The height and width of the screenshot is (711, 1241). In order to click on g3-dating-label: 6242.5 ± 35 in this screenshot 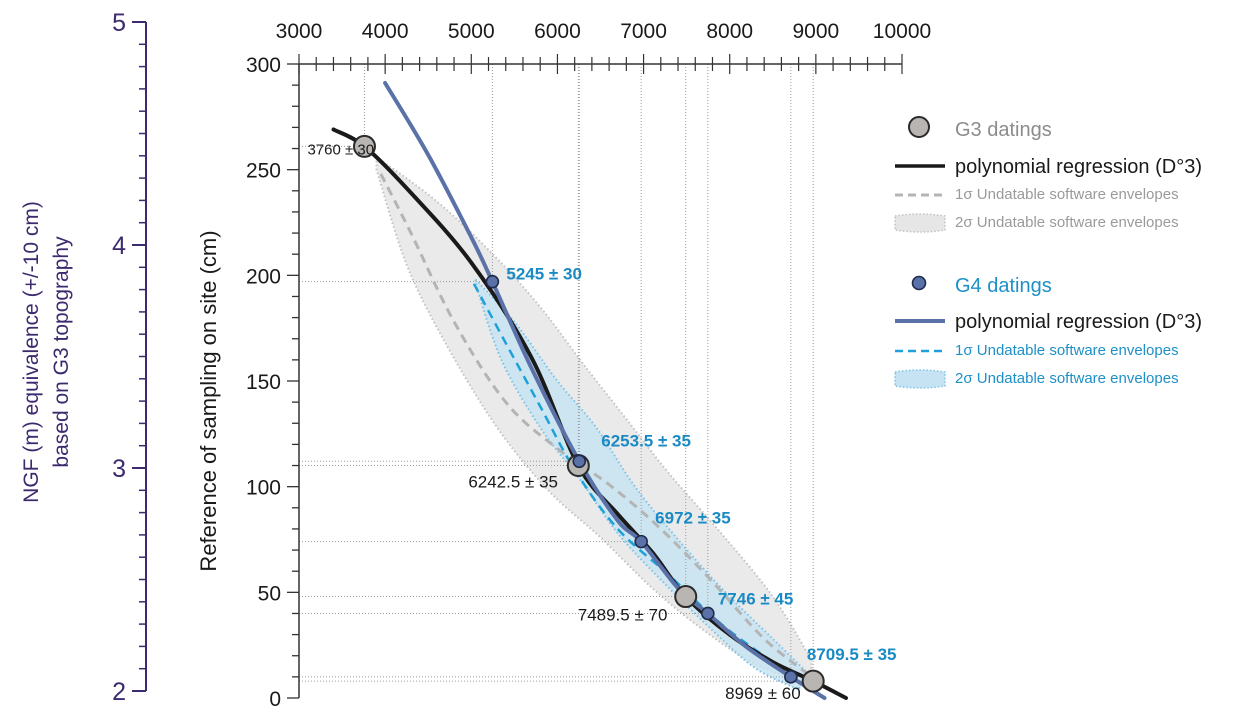, I will do `click(513, 482)`.